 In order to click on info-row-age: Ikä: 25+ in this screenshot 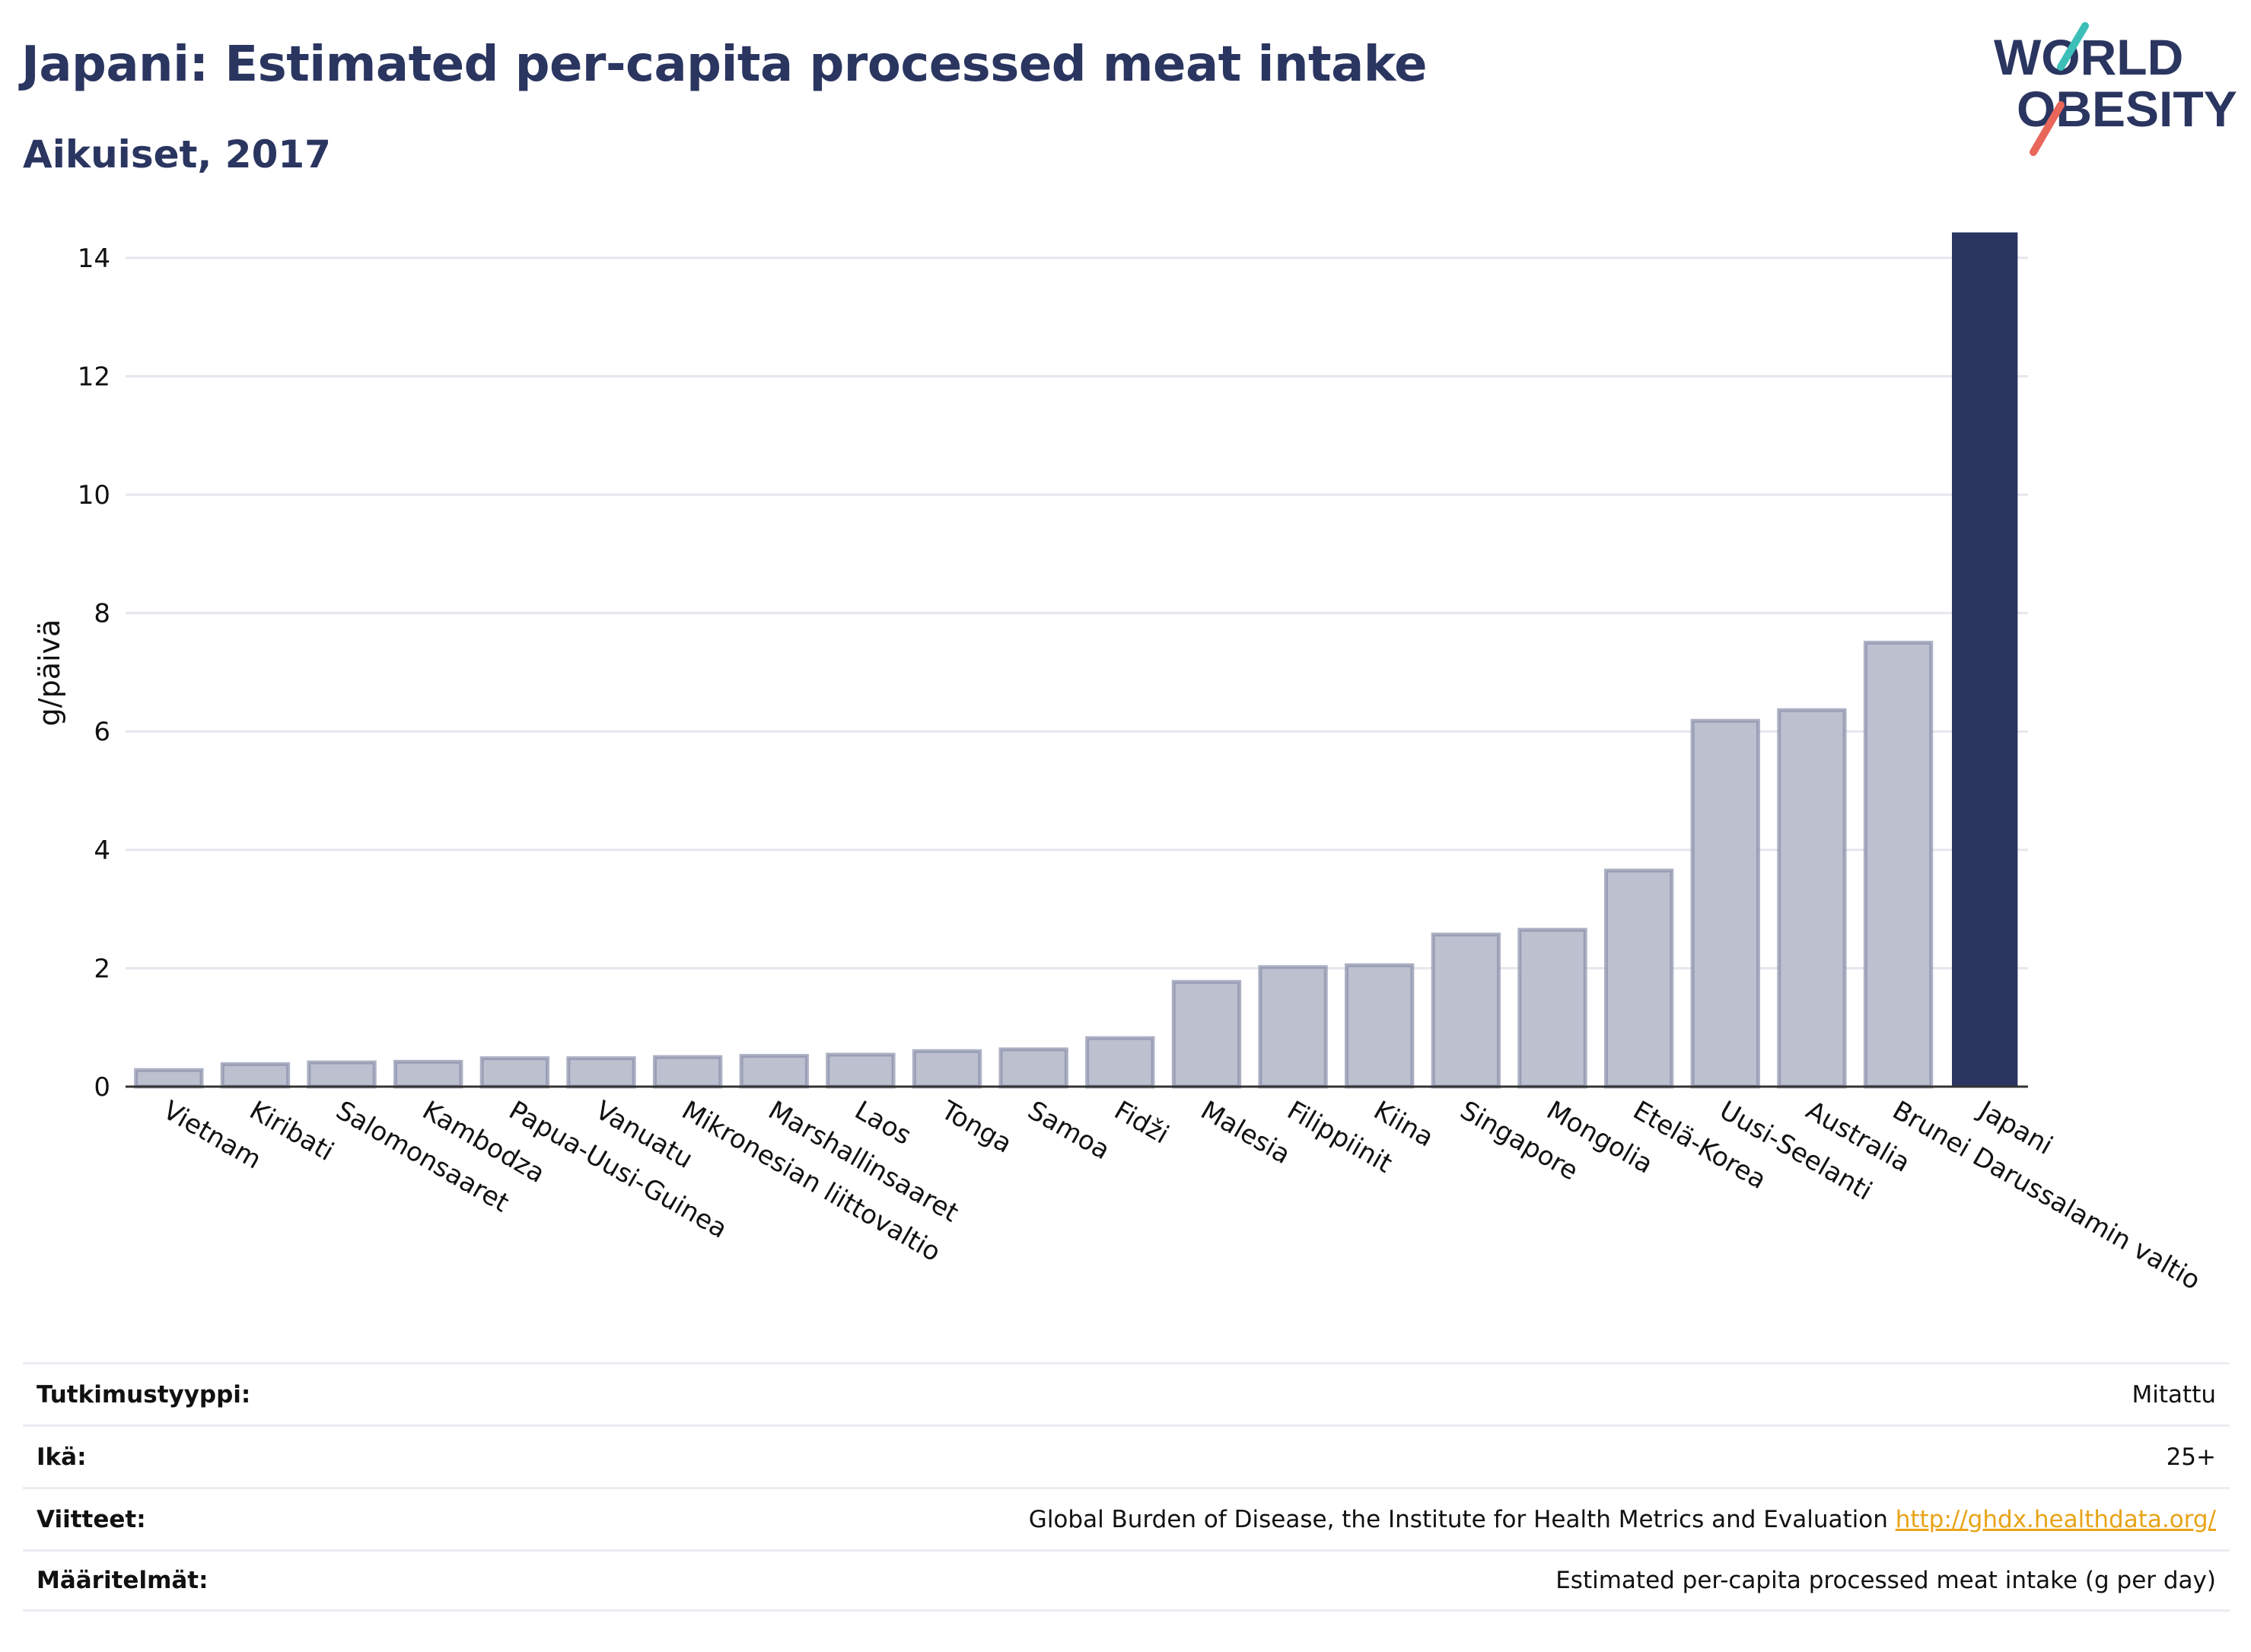, I will do `click(1126, 1455)`.